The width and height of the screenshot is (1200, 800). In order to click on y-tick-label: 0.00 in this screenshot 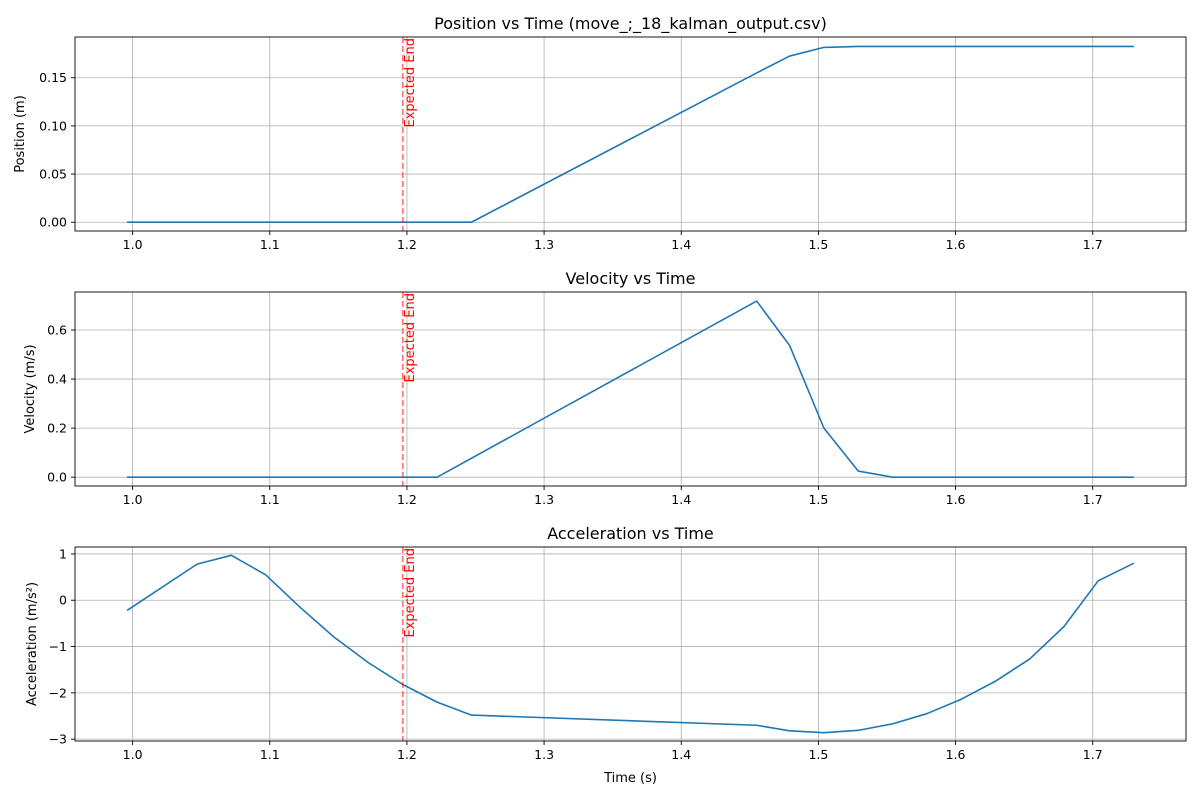, I will do `click(53, 222)`.